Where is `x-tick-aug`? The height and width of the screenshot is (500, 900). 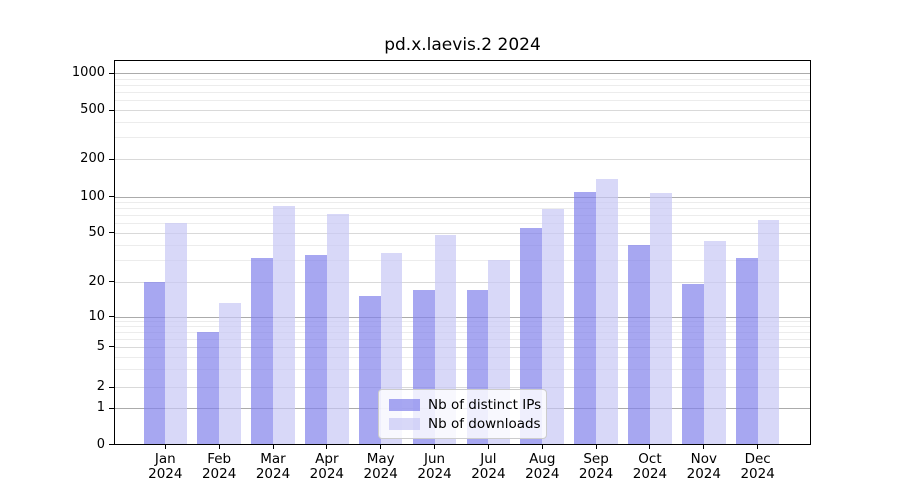 x-tick-aug is located at coordinates (542, 446).